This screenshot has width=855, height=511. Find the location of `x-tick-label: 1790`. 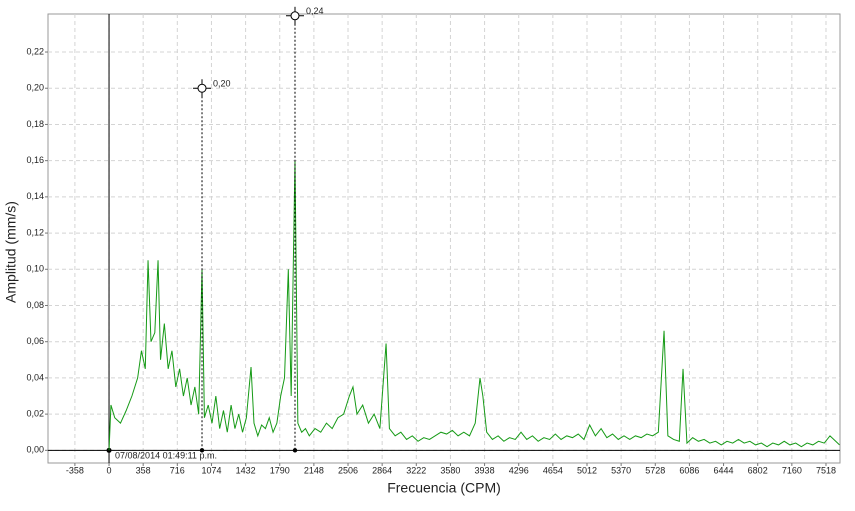

x-tick-label: 1790 is located at coordinates (280, 470).